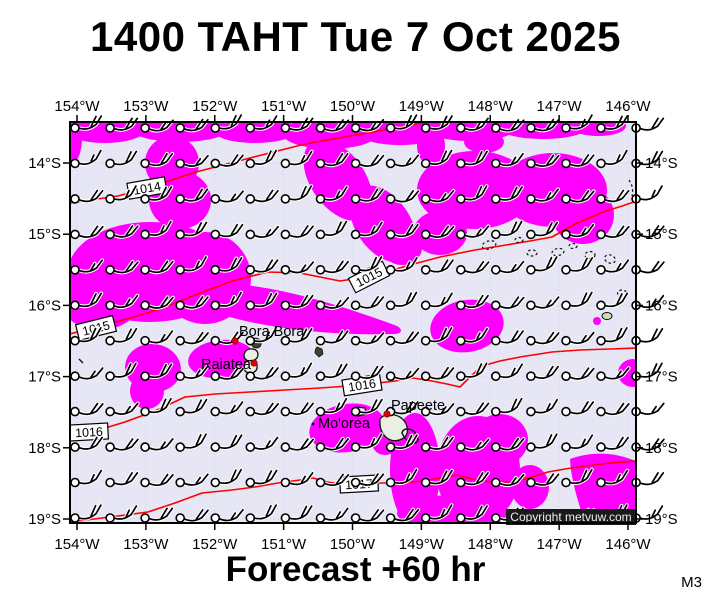 This screenshot has height=600, width=711. Describe the element at coordinates (44, 234) in the screenshot. I see `lat-label-left: 15°S` at that location.